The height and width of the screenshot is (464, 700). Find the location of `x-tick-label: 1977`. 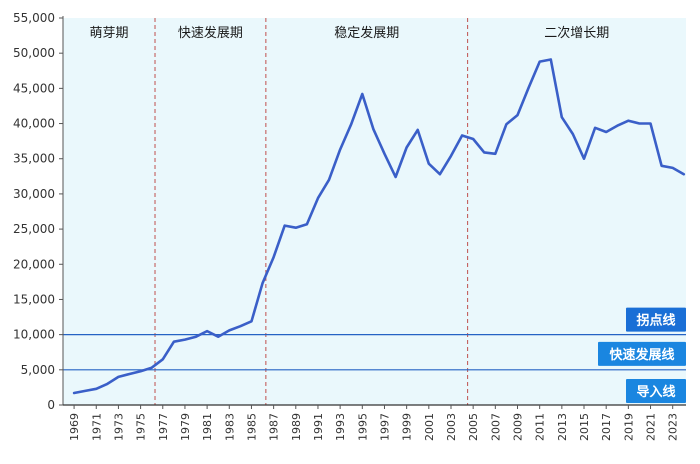

x-tick-label: 1977 is located at coordinates (163, 427).